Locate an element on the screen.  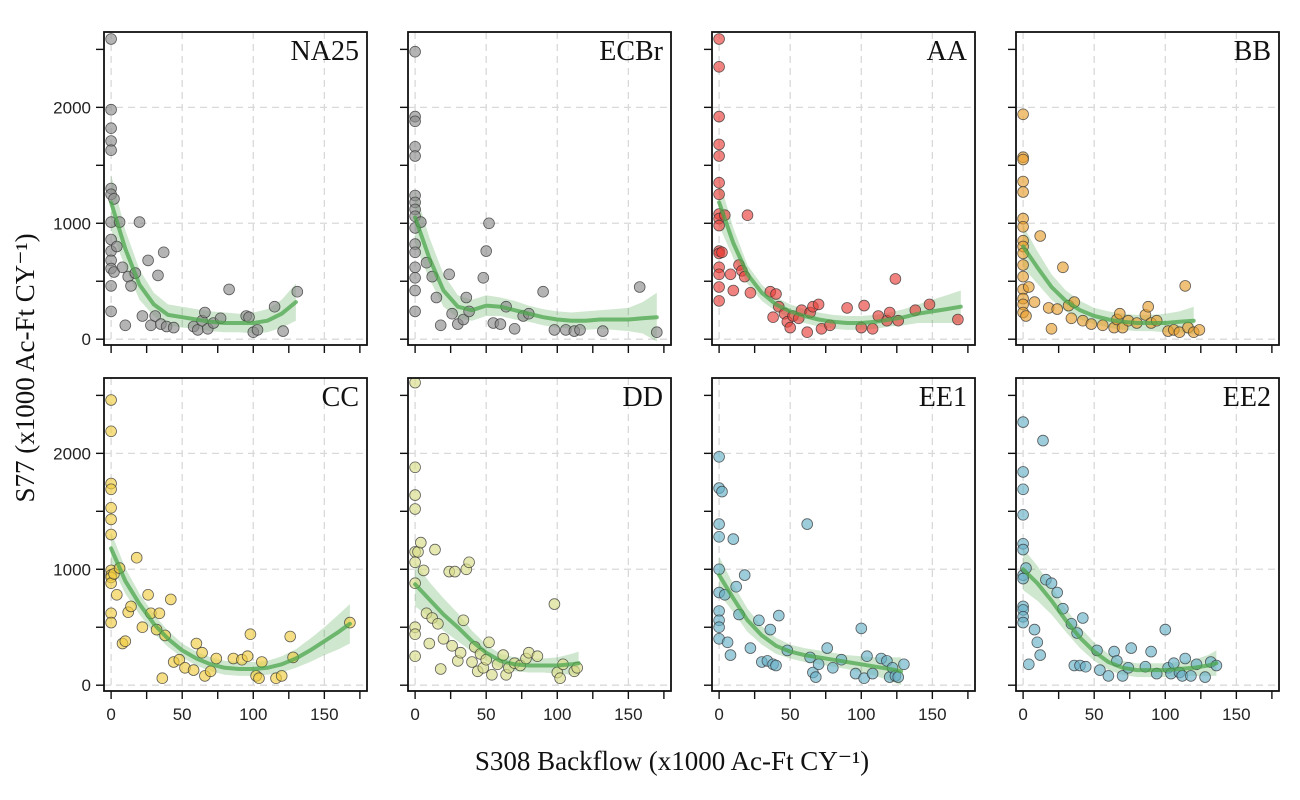
panel-cc: 0 50 100 150 0 1000 2000 CC is located at coordinates (210, 550).